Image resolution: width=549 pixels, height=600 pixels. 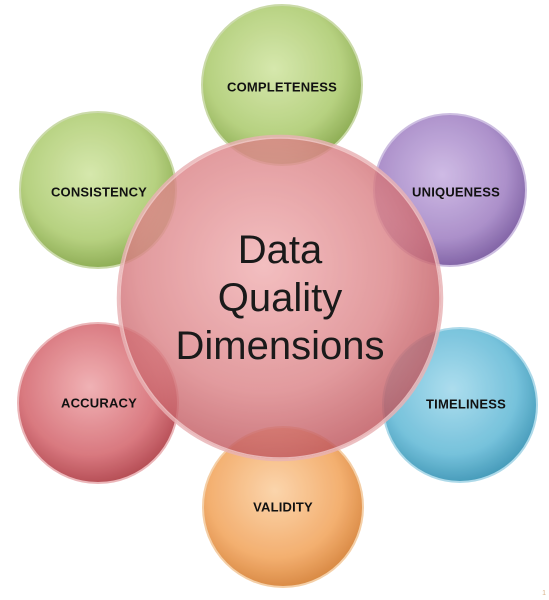 I want to click on center-title-line-3: Dimensions, so click(x=280, y=346).